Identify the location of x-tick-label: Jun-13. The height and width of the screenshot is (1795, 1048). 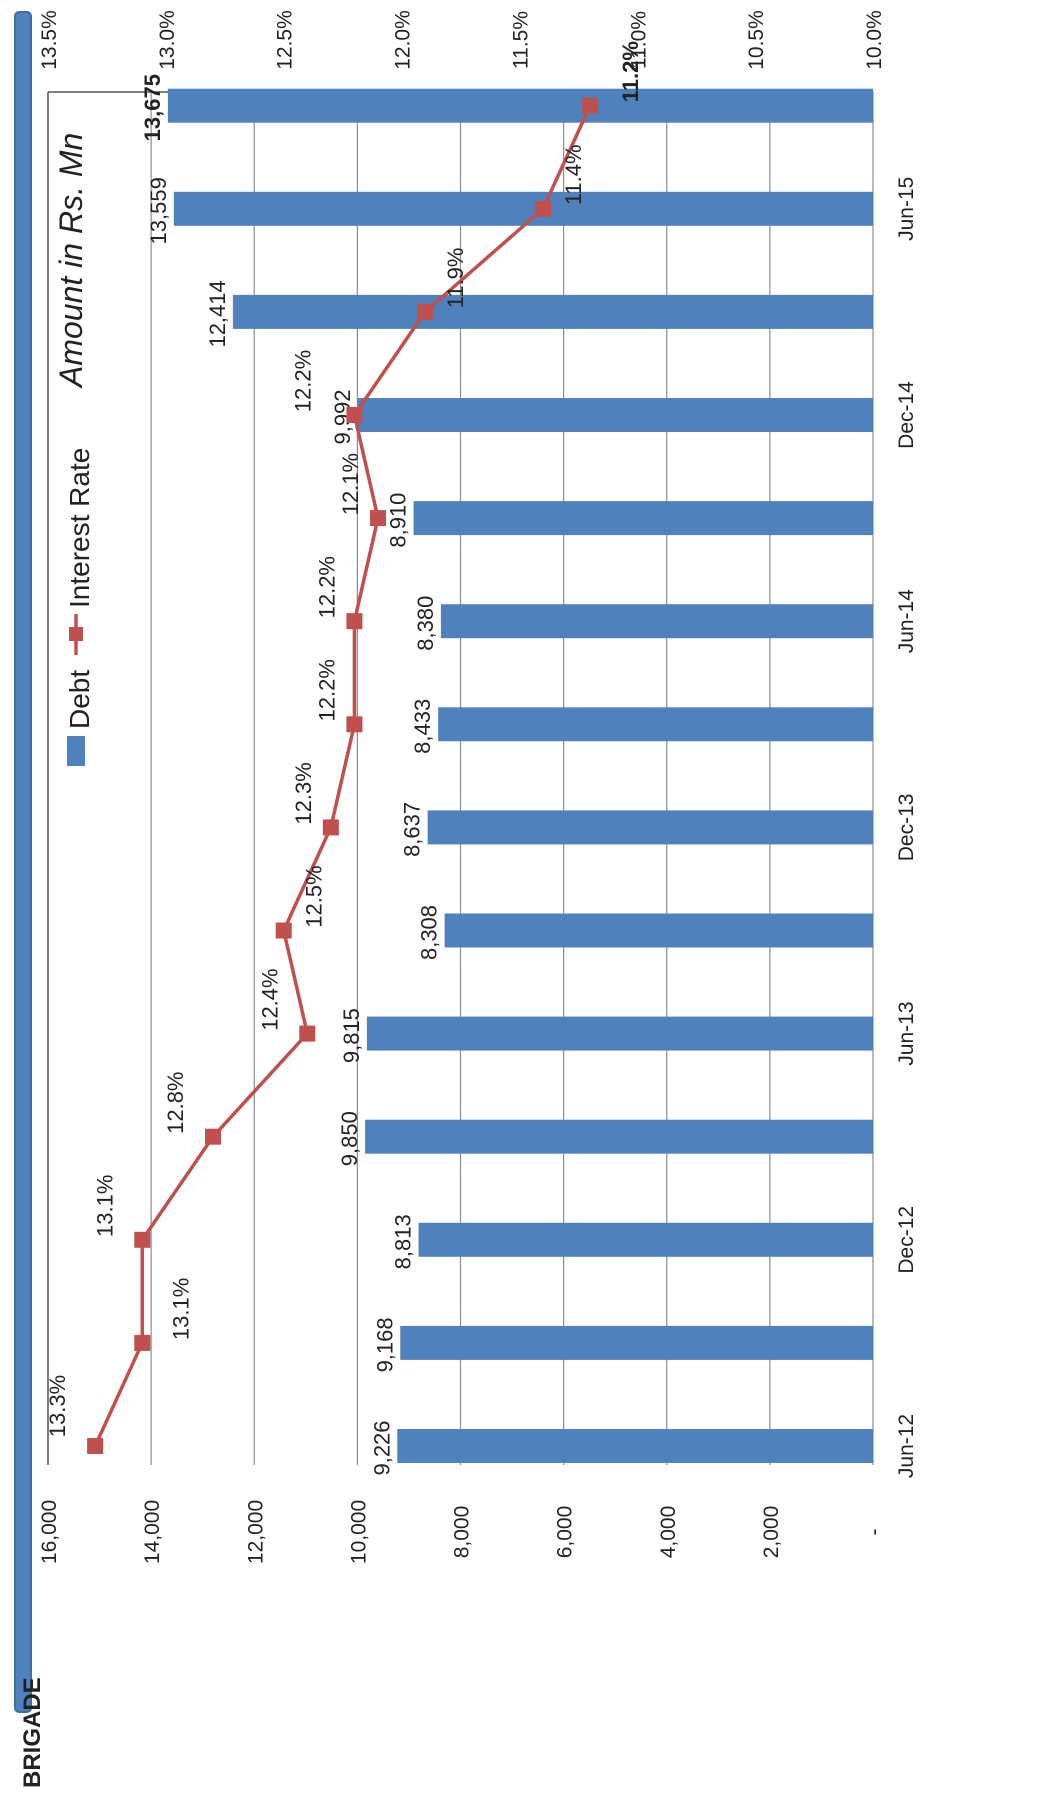
(906, 1033).